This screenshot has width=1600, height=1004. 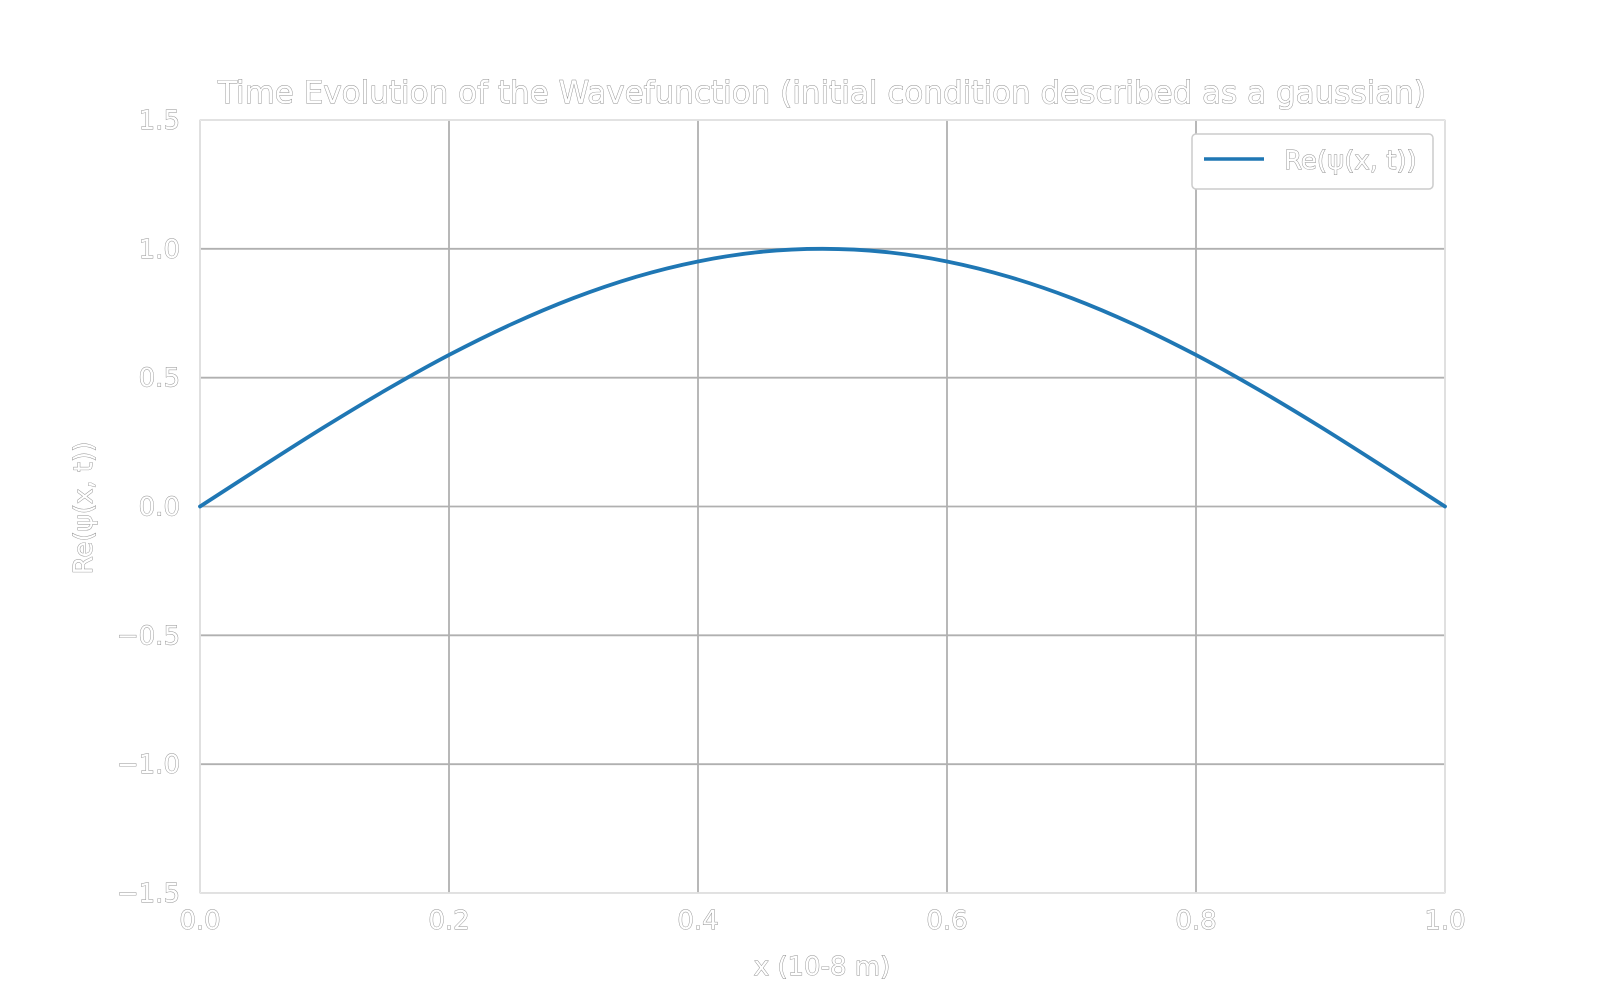 I want to click on y-tick-label: −0.5, so click(x=148, y=636).